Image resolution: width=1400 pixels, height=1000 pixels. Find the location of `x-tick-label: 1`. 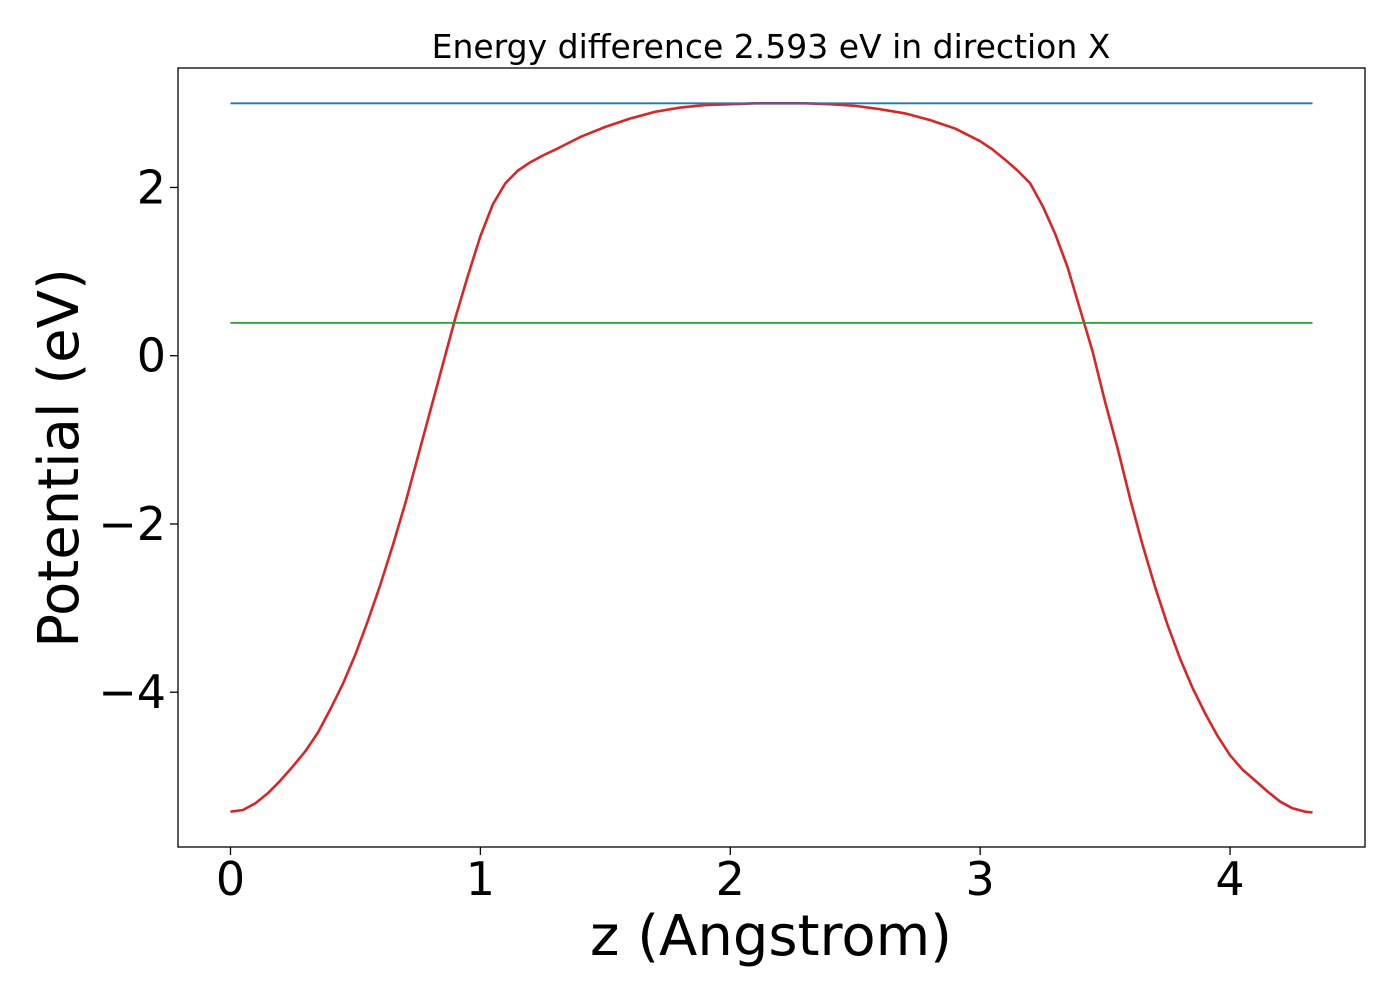

x-tick-label: 1 is located at coordinates (480, 879).